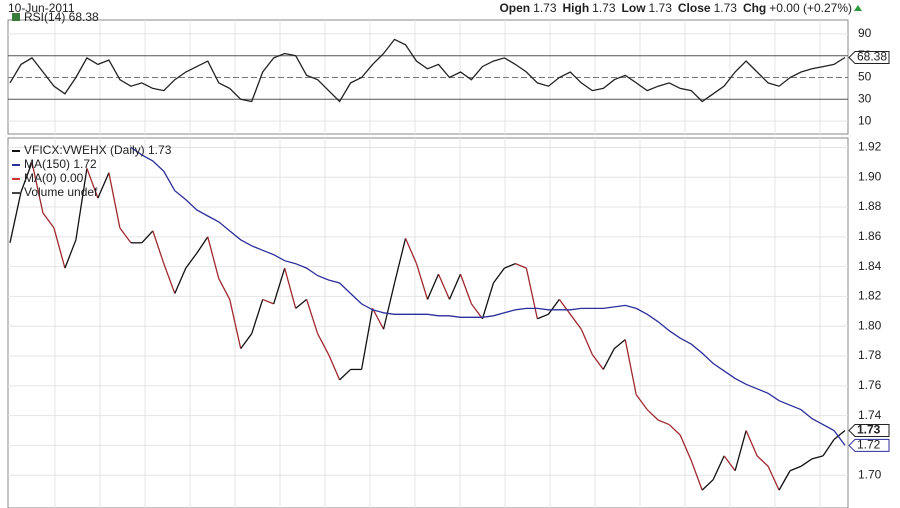 The width and height of the screenshot is (900, 508). I want to click on up-arrow, so click(858, 8).